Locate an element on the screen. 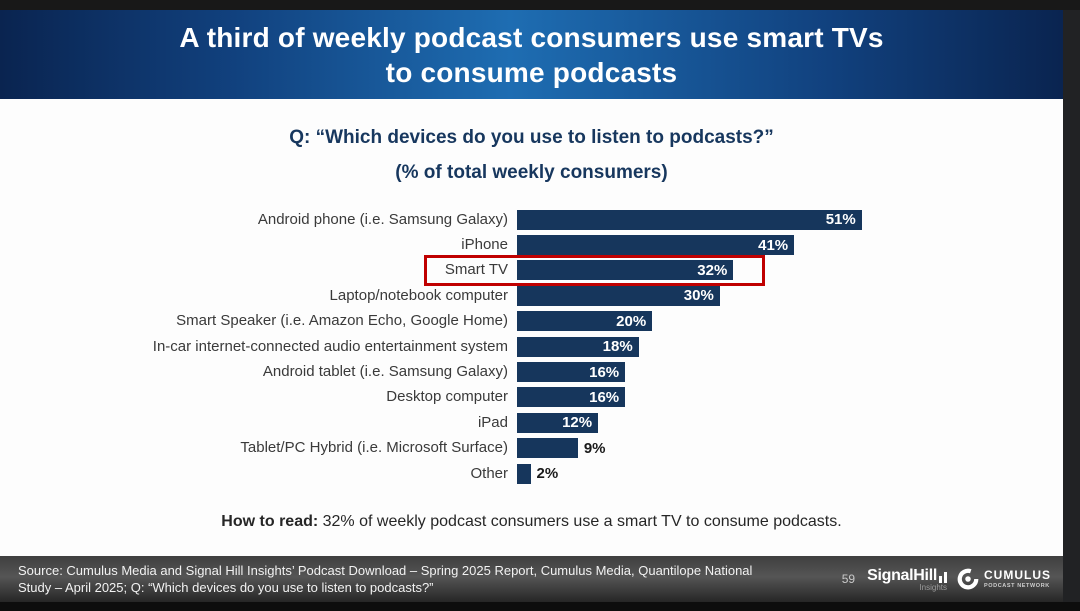  letterbox-bottom is located at coordinates (540, 606).